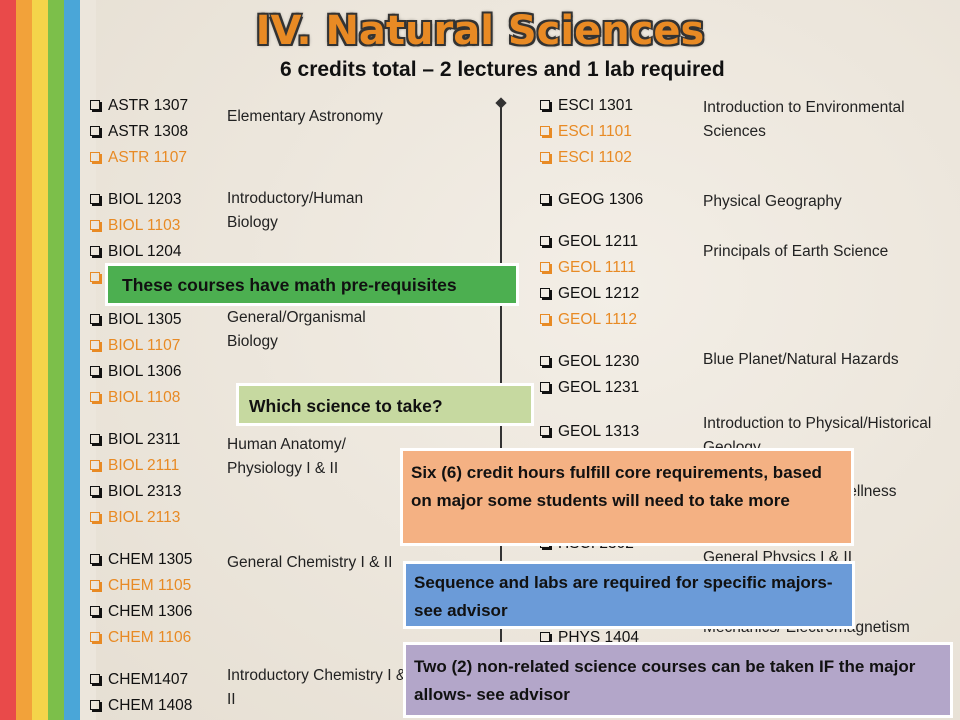 Image resolution: width=960 pixels, height=720 pixels. What do you see at coordinates (286, 456) in the screenshot?
I see `left-course-description: Human Anatomy/ Physiology I & II` at bounding box center [286, 456].